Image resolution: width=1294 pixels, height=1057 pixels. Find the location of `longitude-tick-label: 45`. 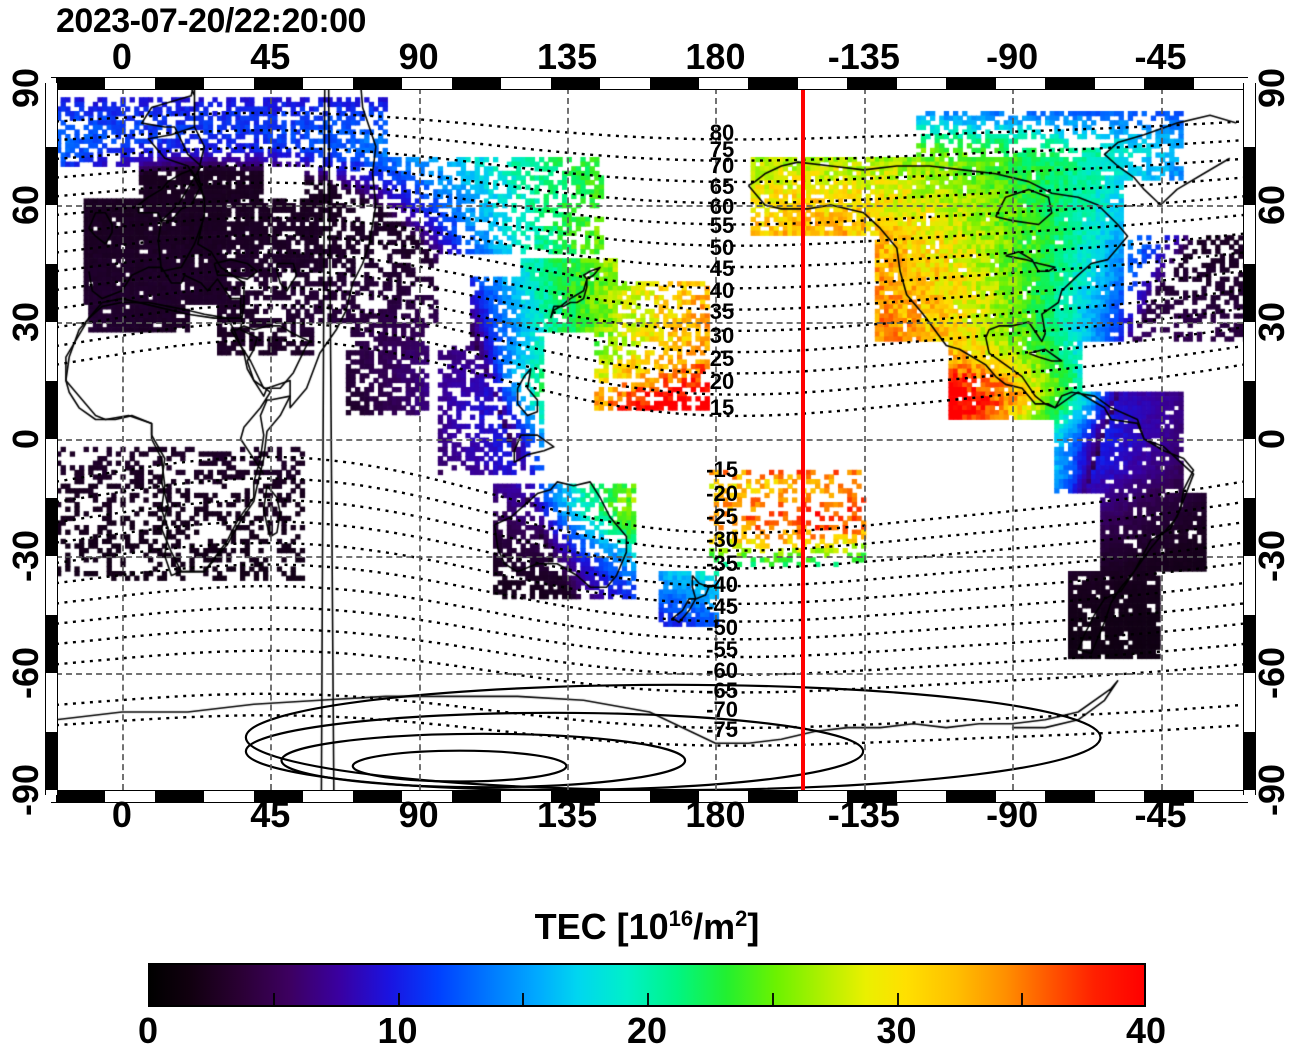

longitude-tick-label: 45 is located at coordinates (270, 56).